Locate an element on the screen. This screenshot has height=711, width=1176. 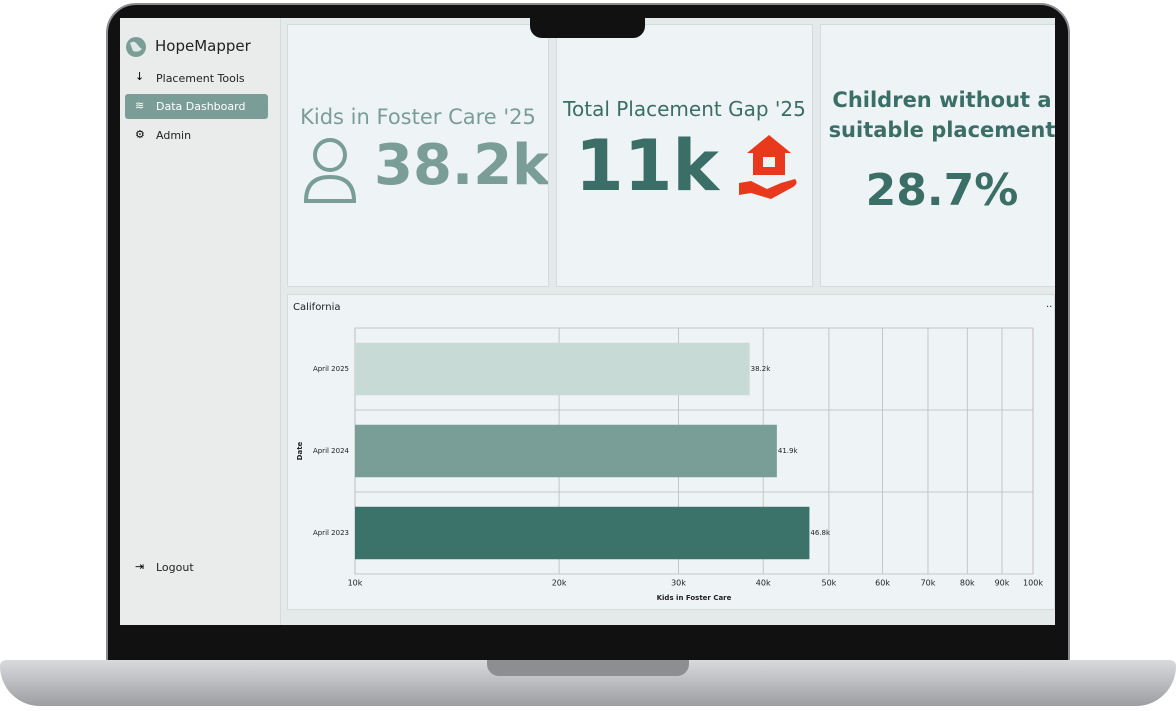
logo is located at coordinates (136, 47).